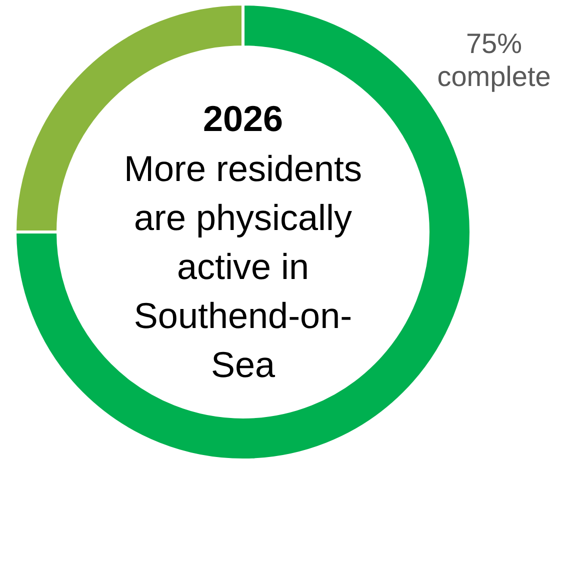 This screenshot has height=562, width=561. I want to click on text: 75% complete, so click(494, 60).